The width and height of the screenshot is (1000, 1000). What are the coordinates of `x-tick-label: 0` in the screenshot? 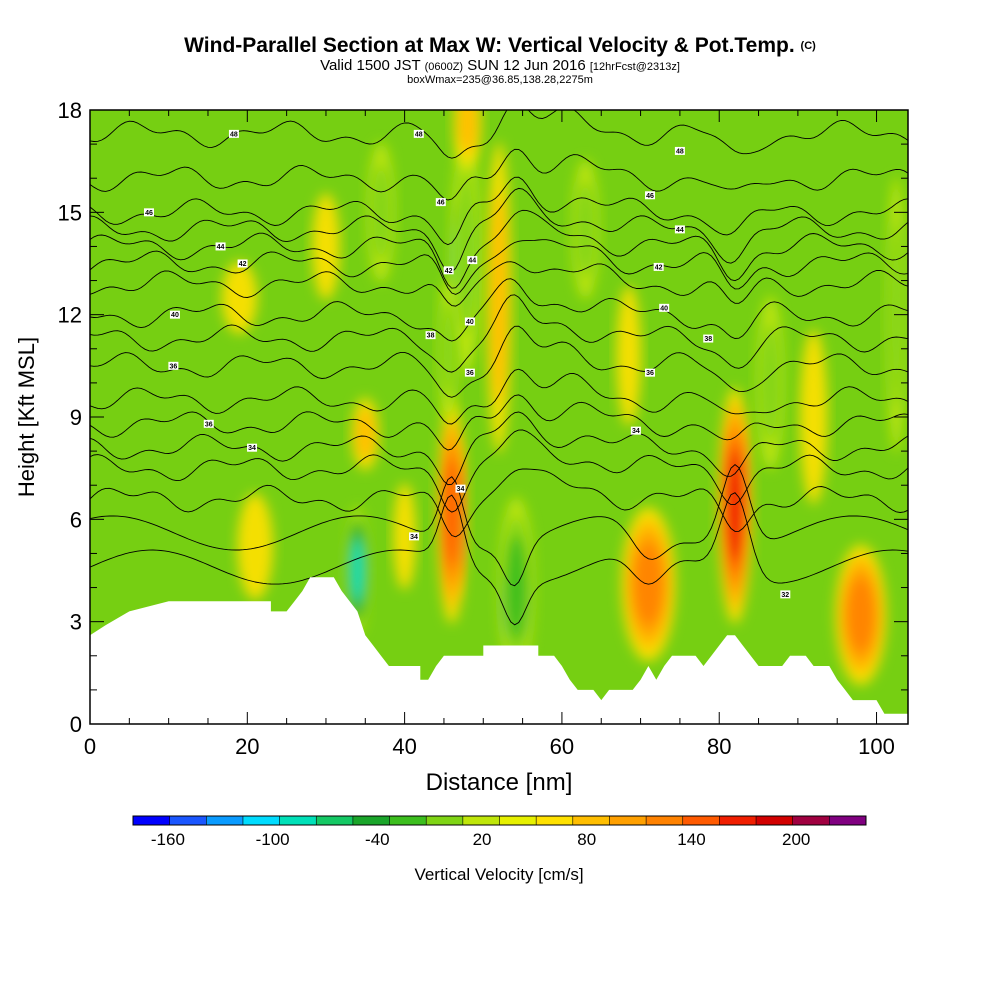 It's located at (90, 746).